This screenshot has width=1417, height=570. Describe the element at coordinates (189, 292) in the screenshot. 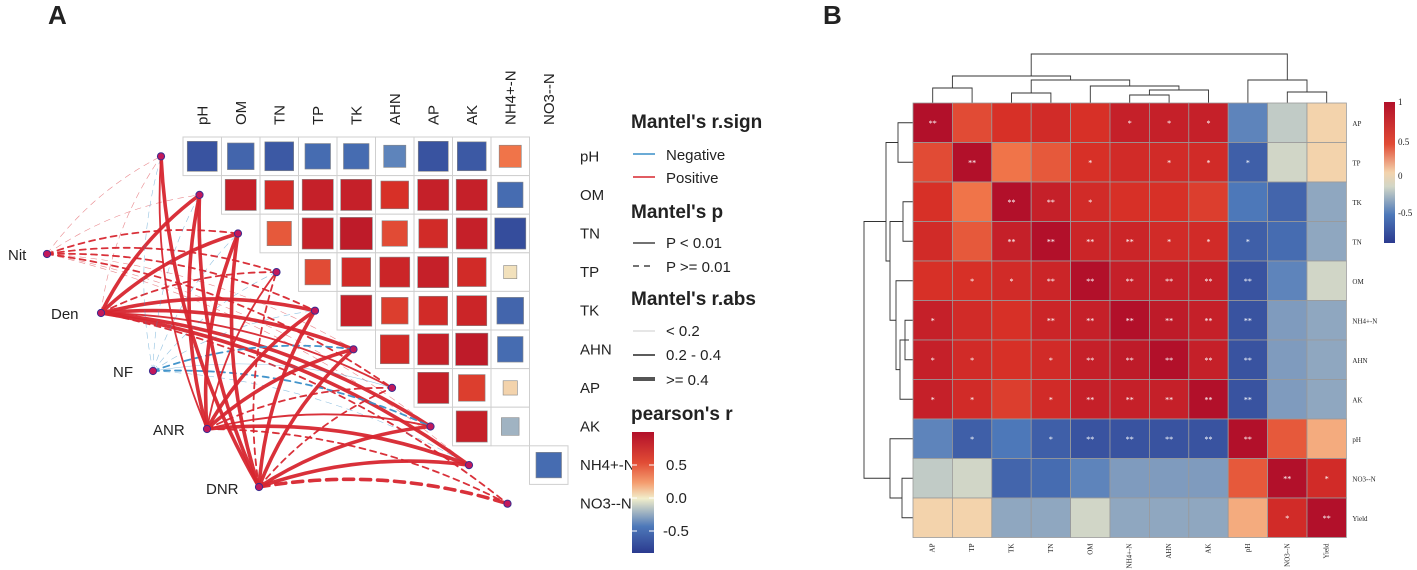

I see `link-Den-TP` at that location.